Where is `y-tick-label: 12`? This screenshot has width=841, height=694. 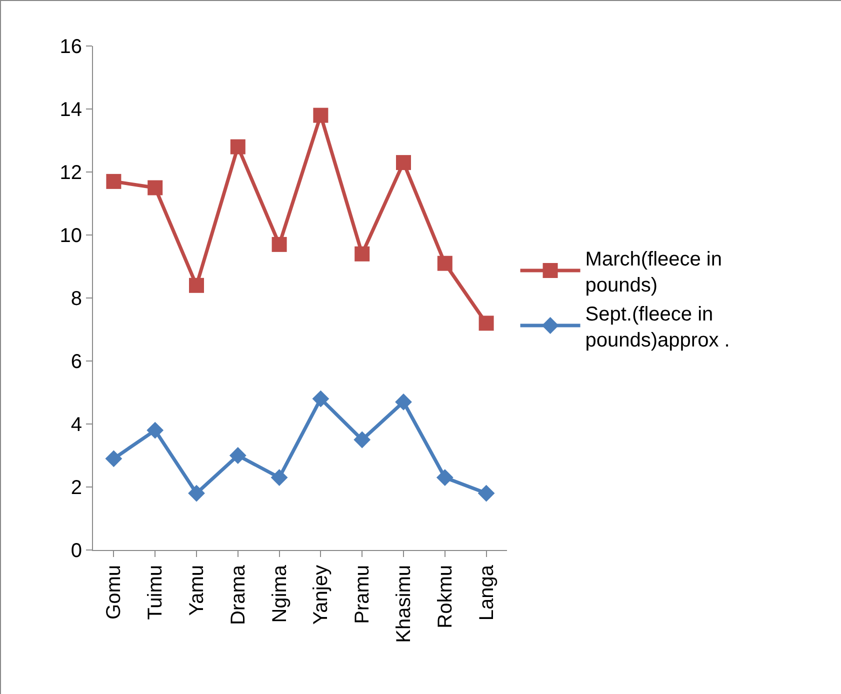 y-tick-label: 12 is located at coordinates (71, 173).